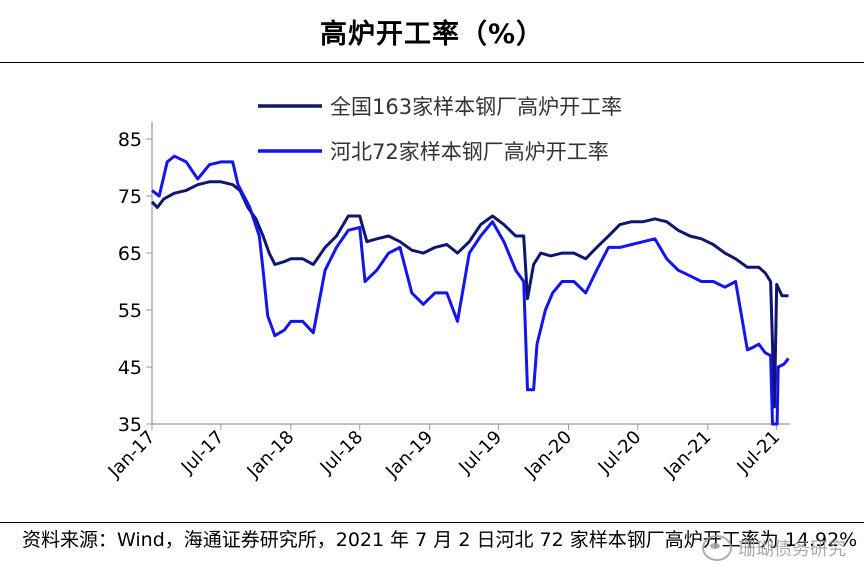  Describe the element at coordinates (130, 197) in the screenshot. I see `y-tick-label: 75` at that location.